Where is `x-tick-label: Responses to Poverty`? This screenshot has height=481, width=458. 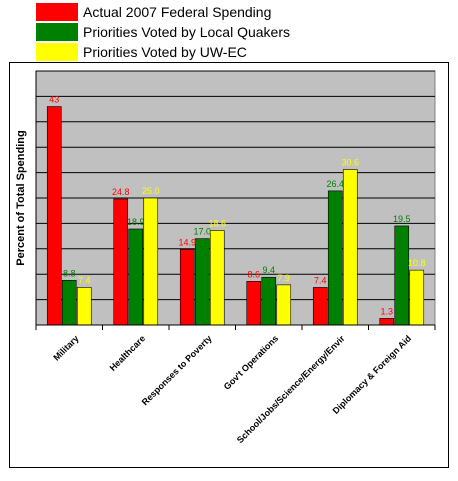 x-tick-label: Responses to Poverty is located at coordinates (177, 370).